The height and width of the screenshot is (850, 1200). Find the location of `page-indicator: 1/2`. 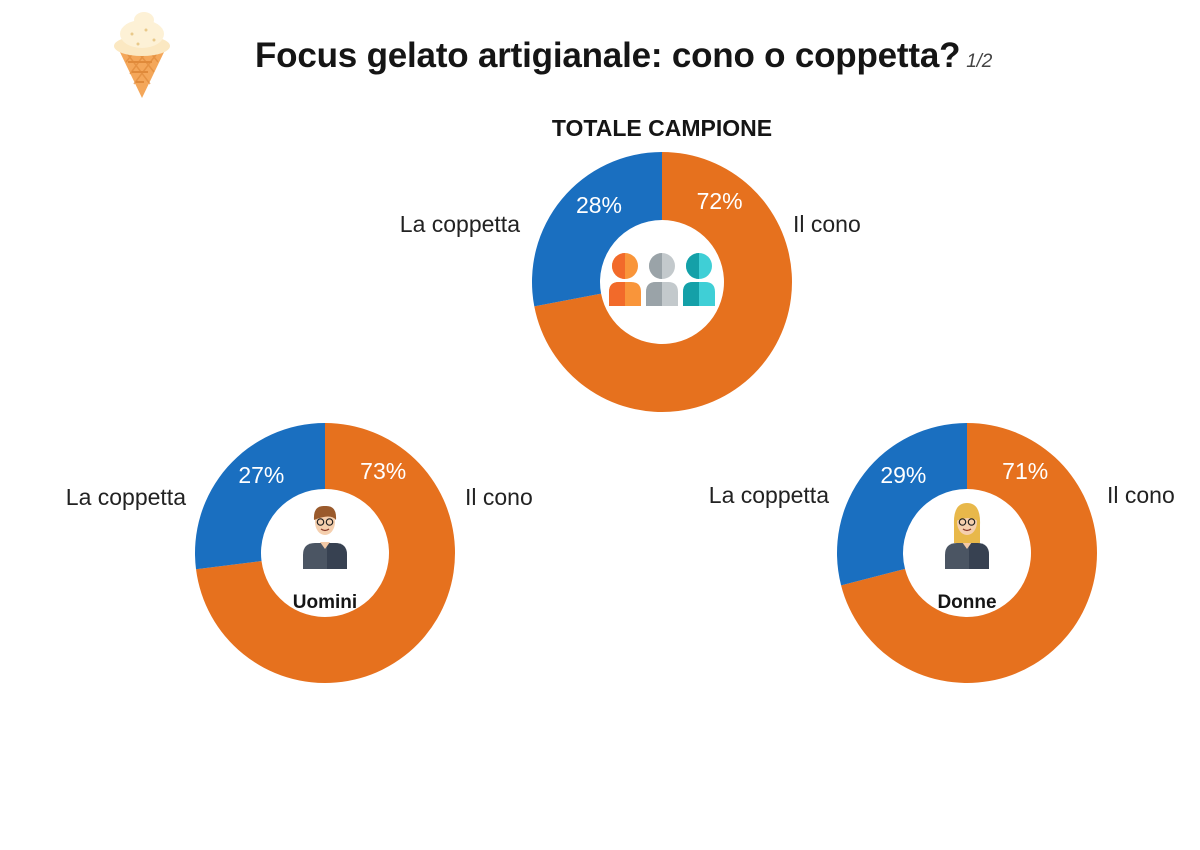

page-indicator: 1/2 is located at coordinates (979, 61).